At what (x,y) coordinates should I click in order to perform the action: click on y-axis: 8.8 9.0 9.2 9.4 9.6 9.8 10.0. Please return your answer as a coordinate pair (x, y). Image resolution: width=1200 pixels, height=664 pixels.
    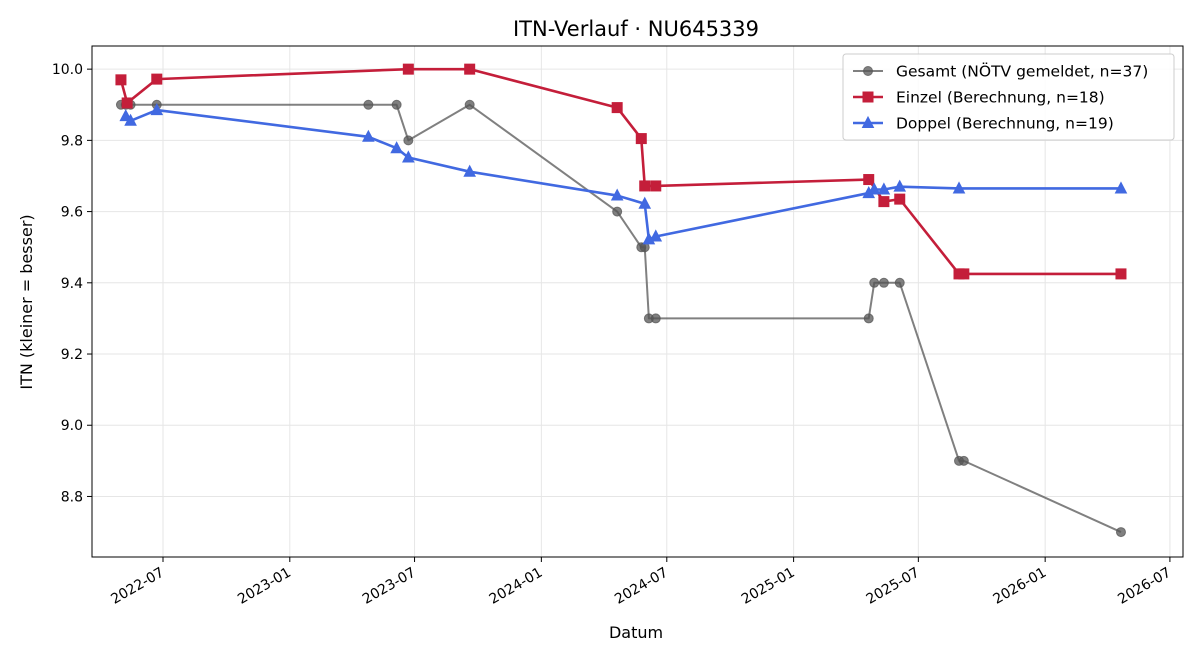
    Looking at the image, I should click on (72, 283).